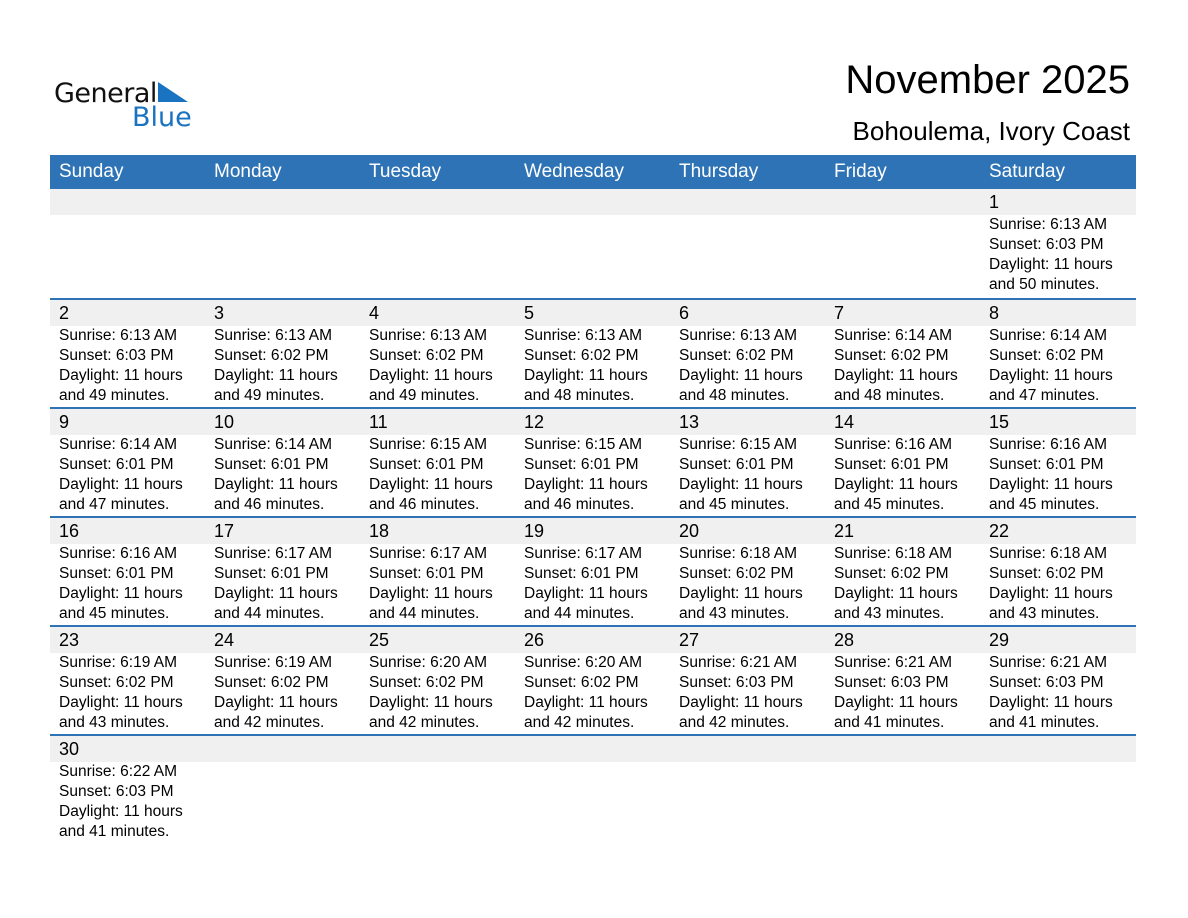  I want to click on day-number: 7, so click(839, 313).